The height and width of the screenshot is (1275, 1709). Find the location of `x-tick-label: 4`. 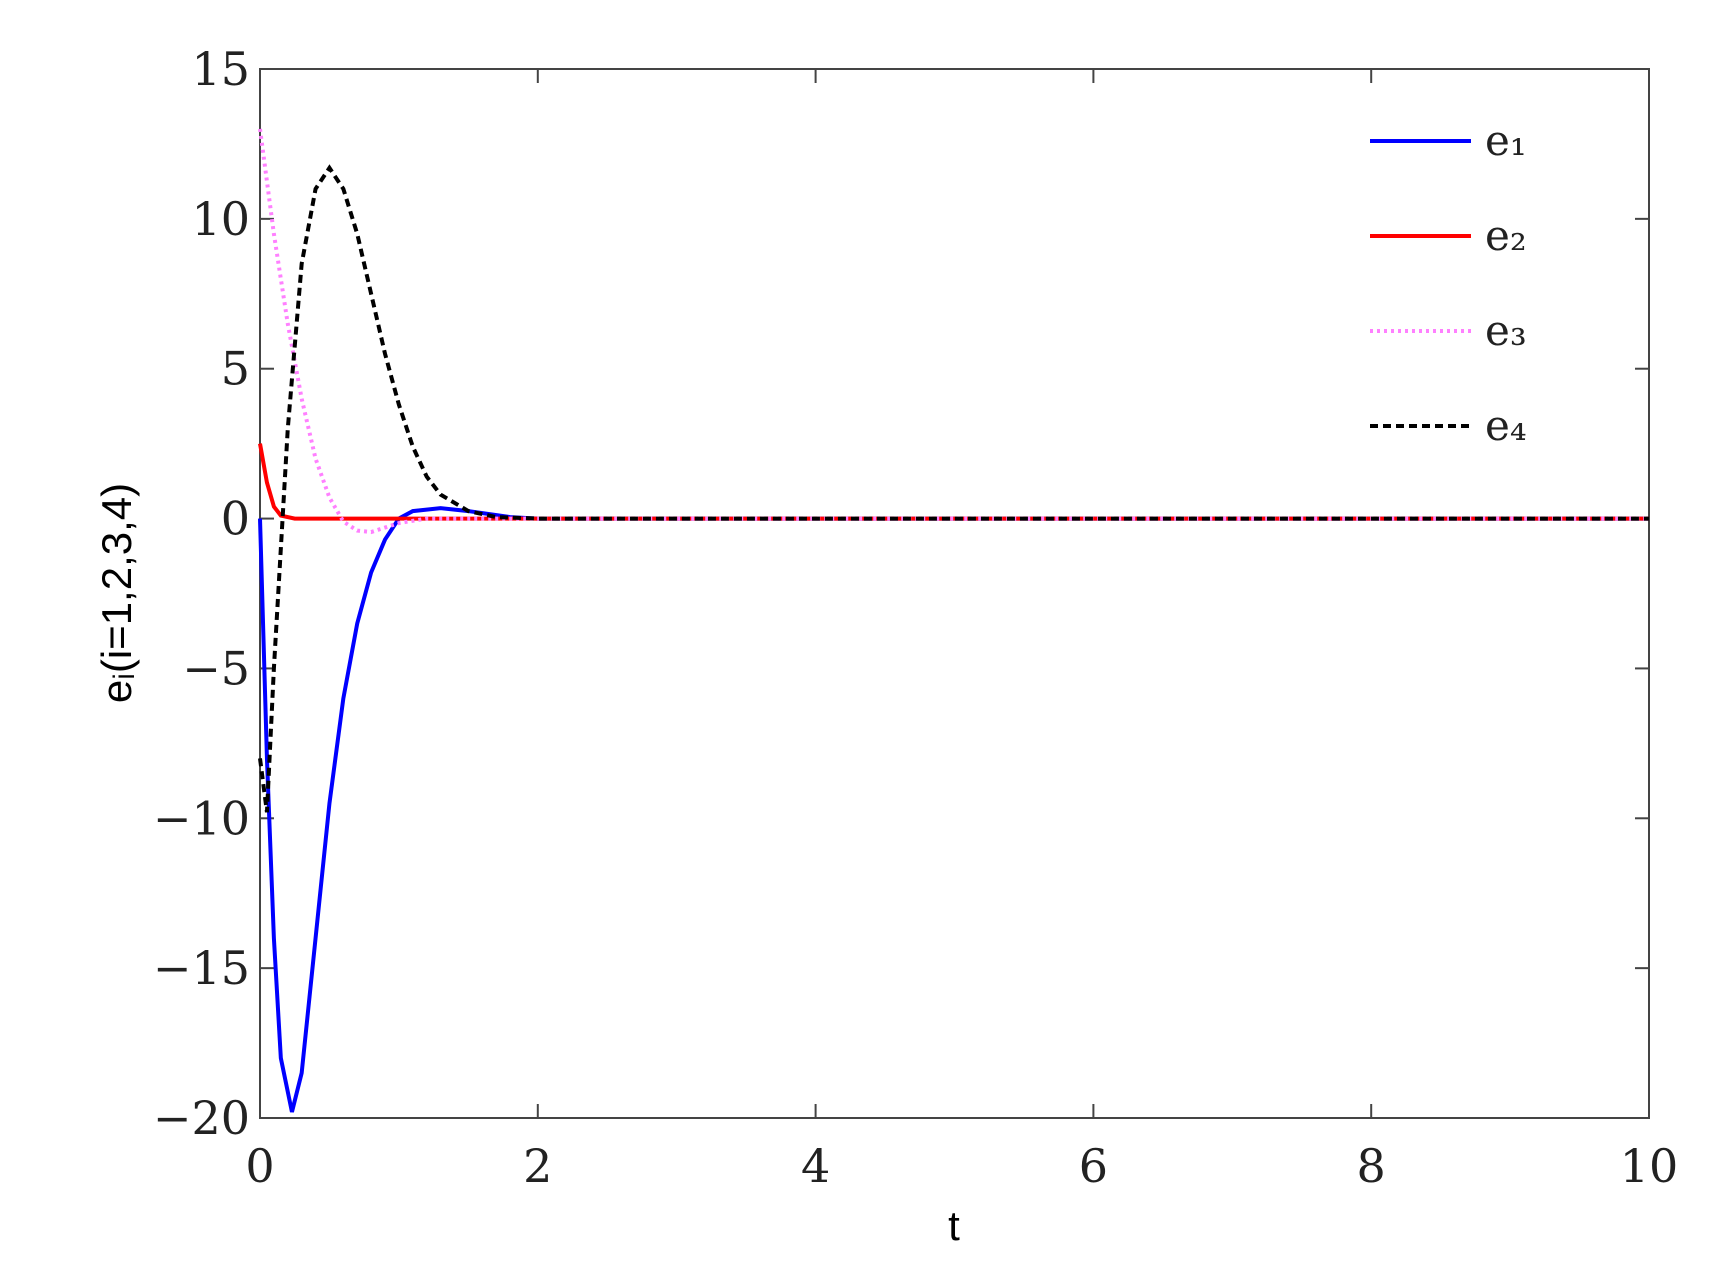

x-tick-label: 4 is located at coordinates (815, 1166).